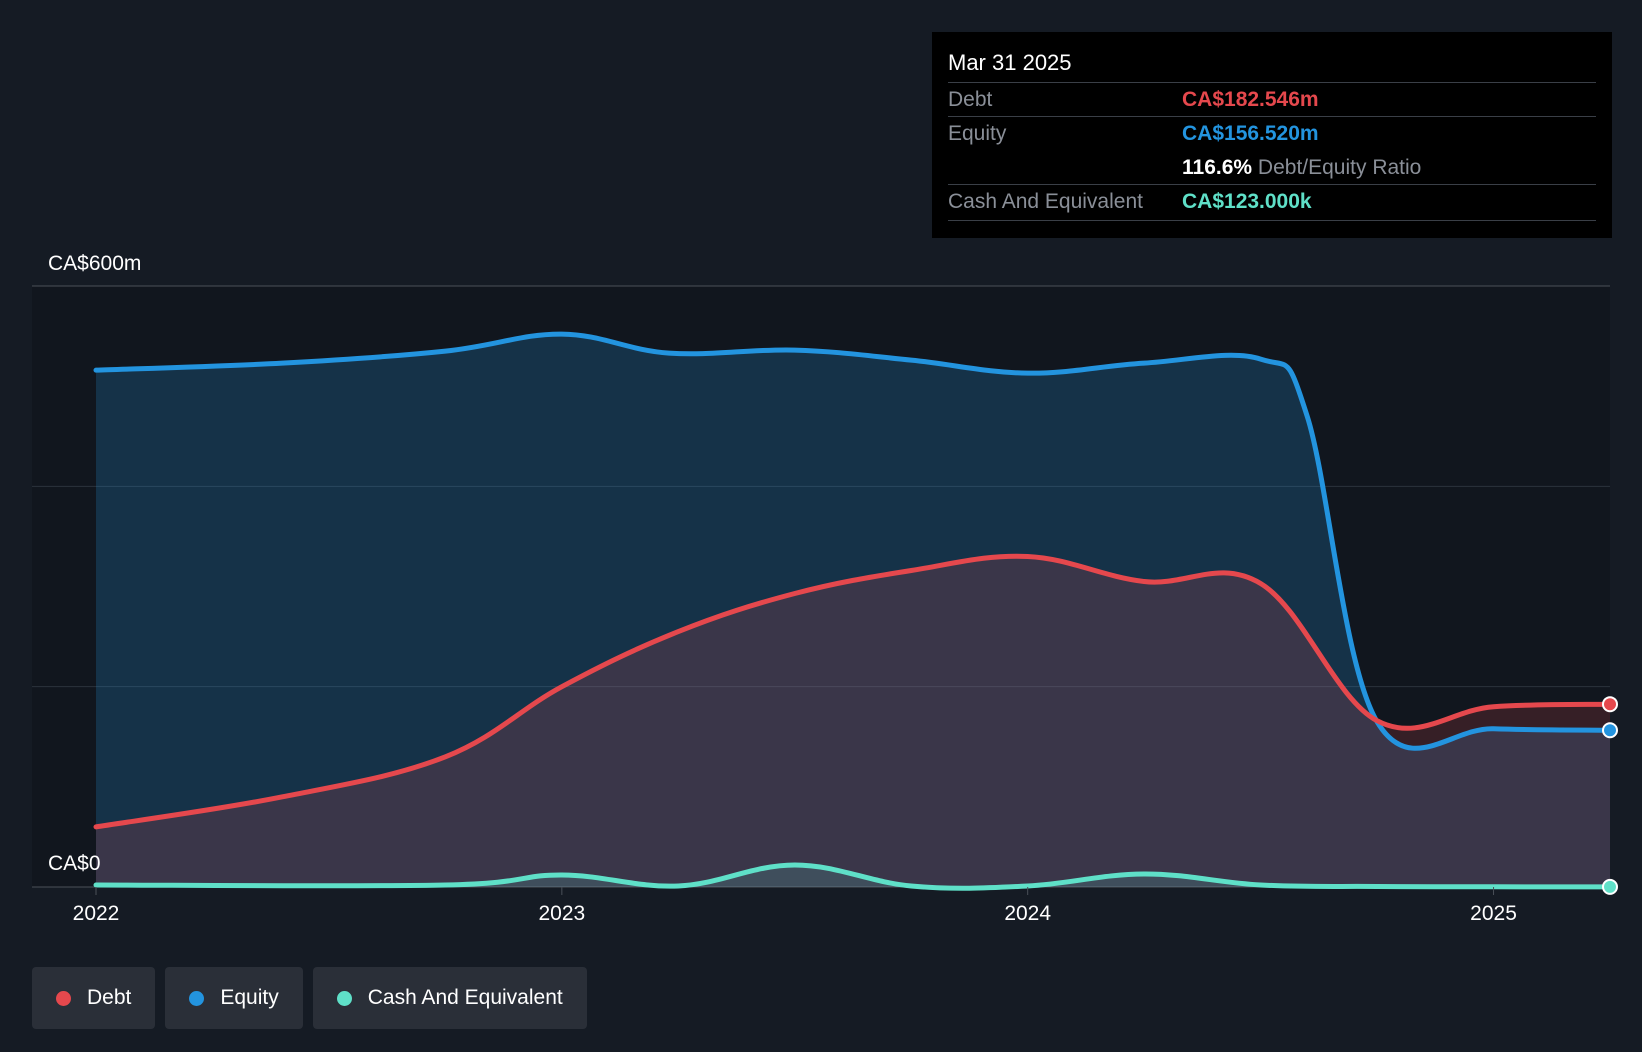  Describe the element at coordinates (1250, 133) in the screenshot. I see `tooltip-equity-value: CA$156.520m` at that location.